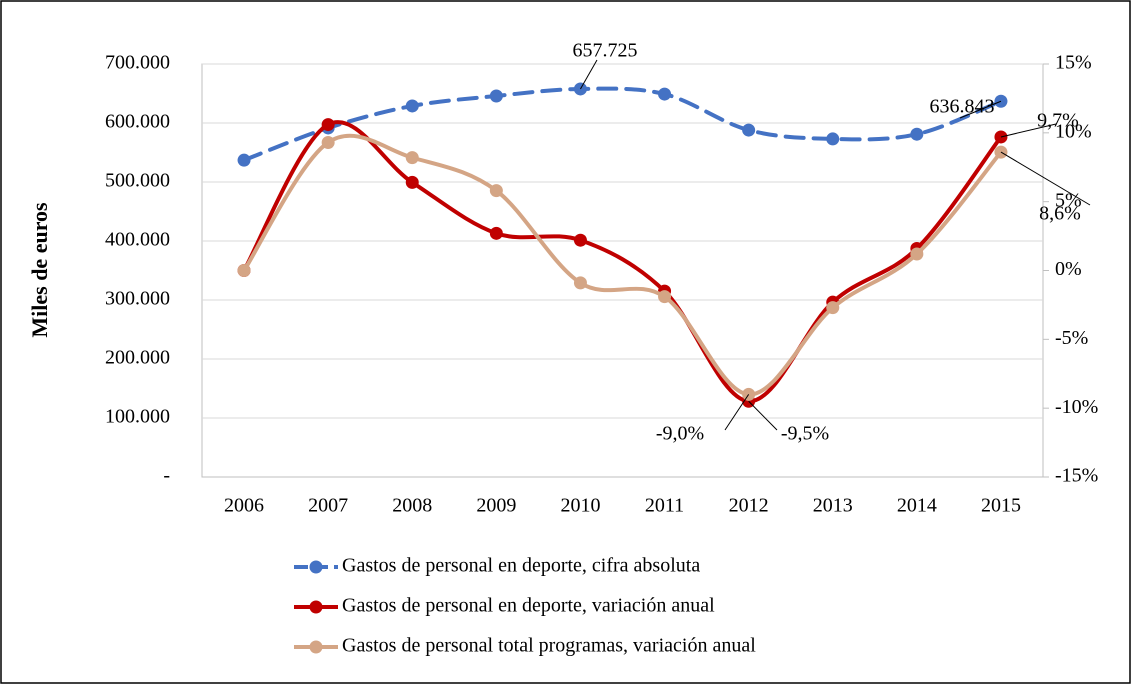 The image size is (1131, 689). I want to click on x-tick-label: 2008, so click(412, 506).